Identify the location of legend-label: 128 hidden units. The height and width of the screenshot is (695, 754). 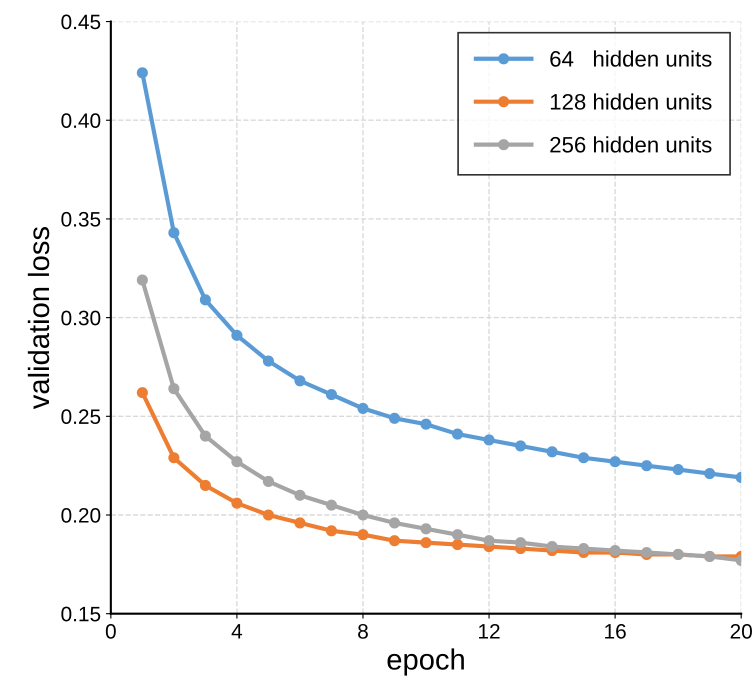
(631, 101).